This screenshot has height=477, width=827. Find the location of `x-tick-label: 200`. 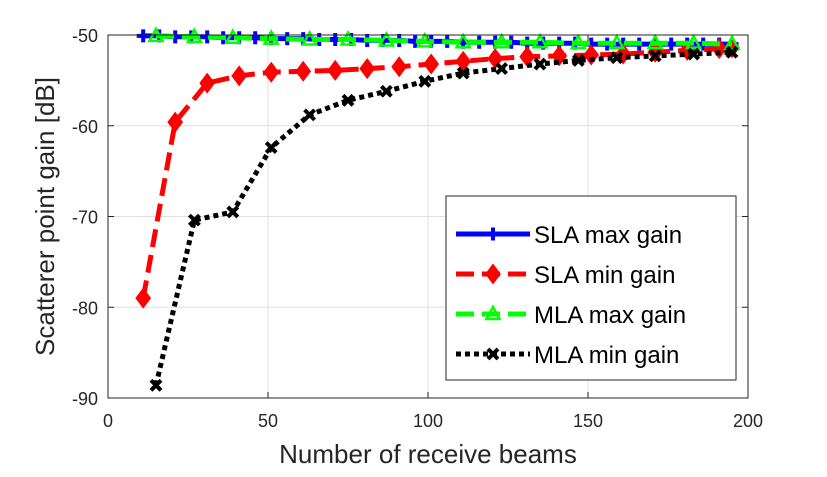

x-tick-label: 200 is located at coordinates (748, 421).